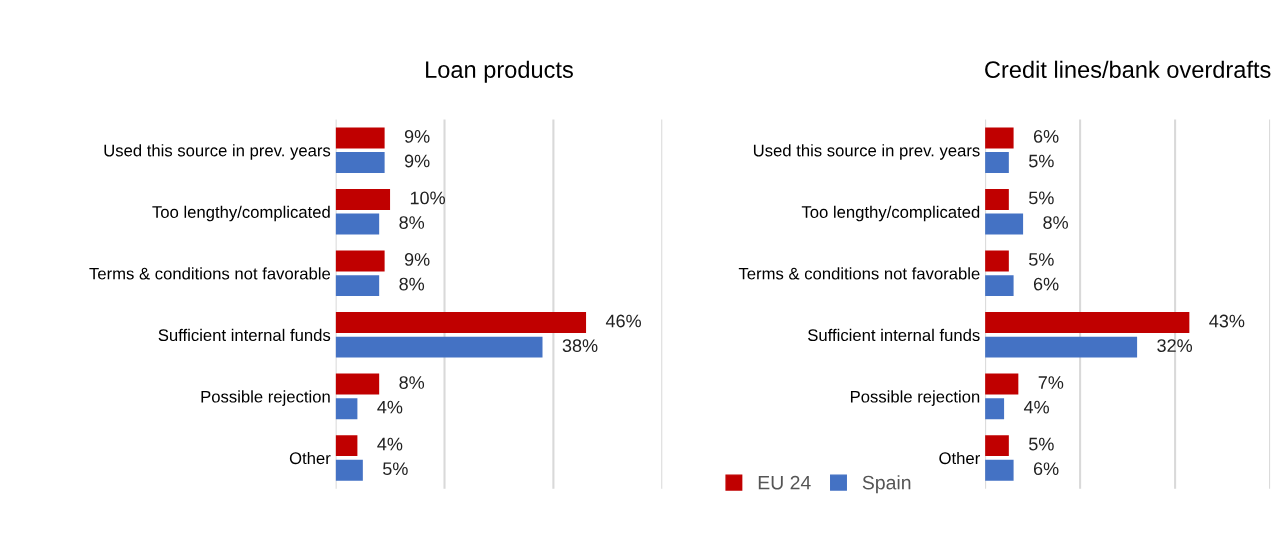 This screenshot has width=1281, height=543. Describe the element at coordinates (1175, 345) in the screenshot. I see `data-label: 32%` at that location.